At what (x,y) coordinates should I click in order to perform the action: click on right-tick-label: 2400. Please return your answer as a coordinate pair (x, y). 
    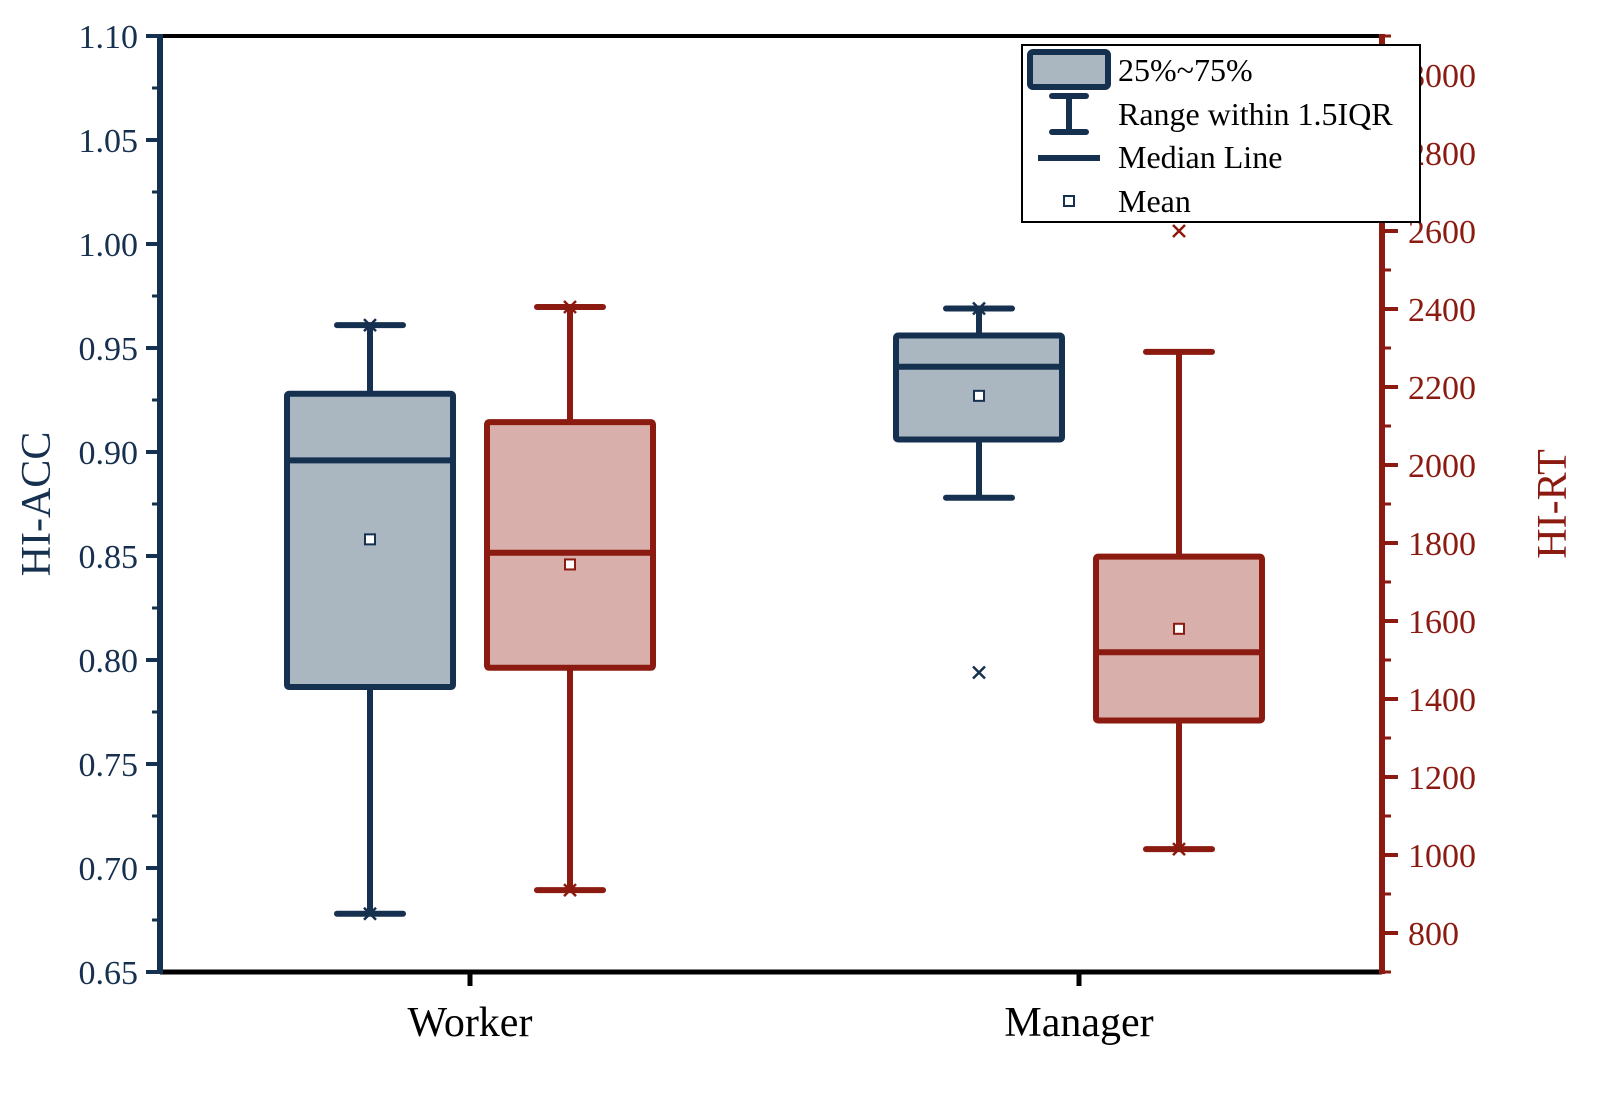
    Looking at the image, I should click on (1442, 310).